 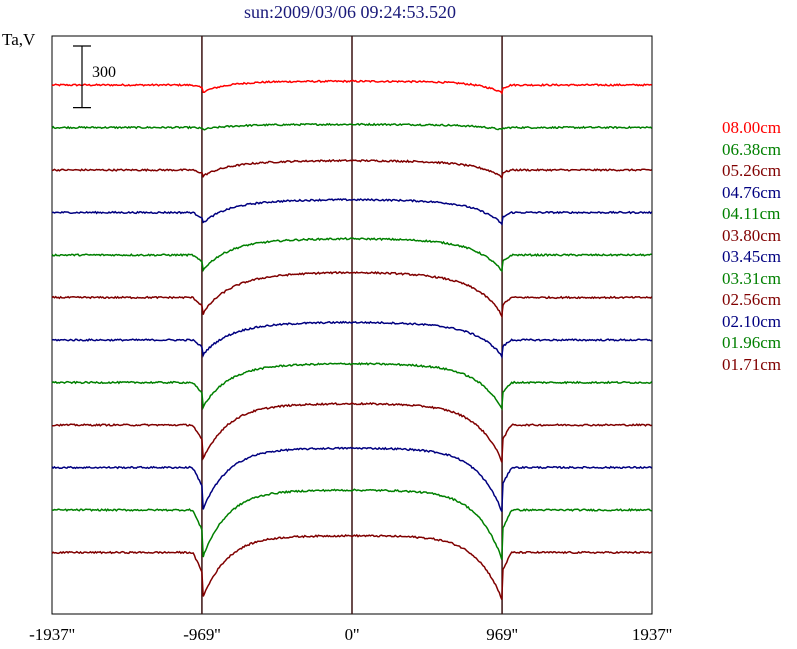 I want to click on legend-item-02.10cm: 02.10cm, so click(x=752, y=321).